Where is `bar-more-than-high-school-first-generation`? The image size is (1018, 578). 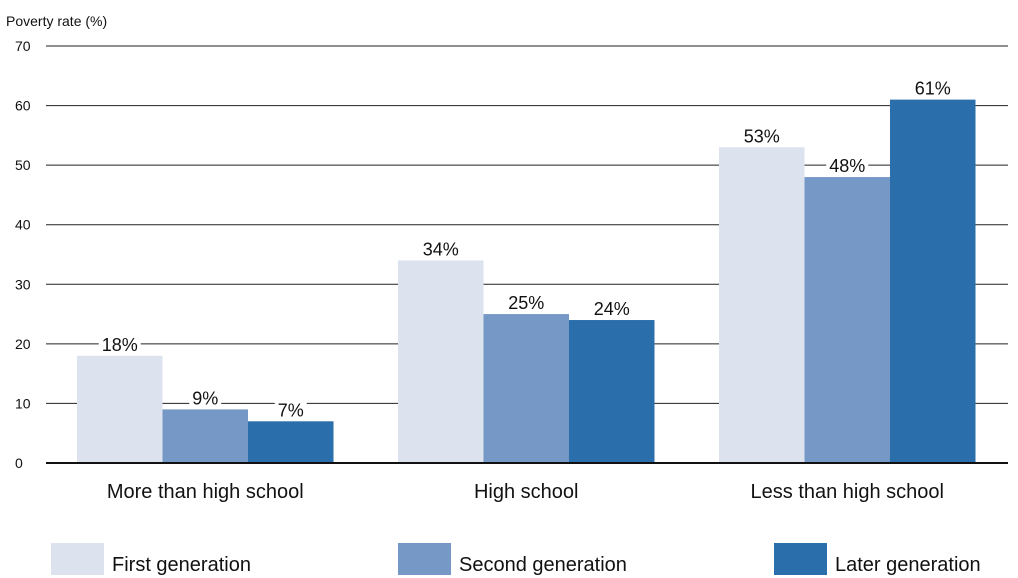 bar-more-than-high-school-first-generation is located at coordinates (120, 409).